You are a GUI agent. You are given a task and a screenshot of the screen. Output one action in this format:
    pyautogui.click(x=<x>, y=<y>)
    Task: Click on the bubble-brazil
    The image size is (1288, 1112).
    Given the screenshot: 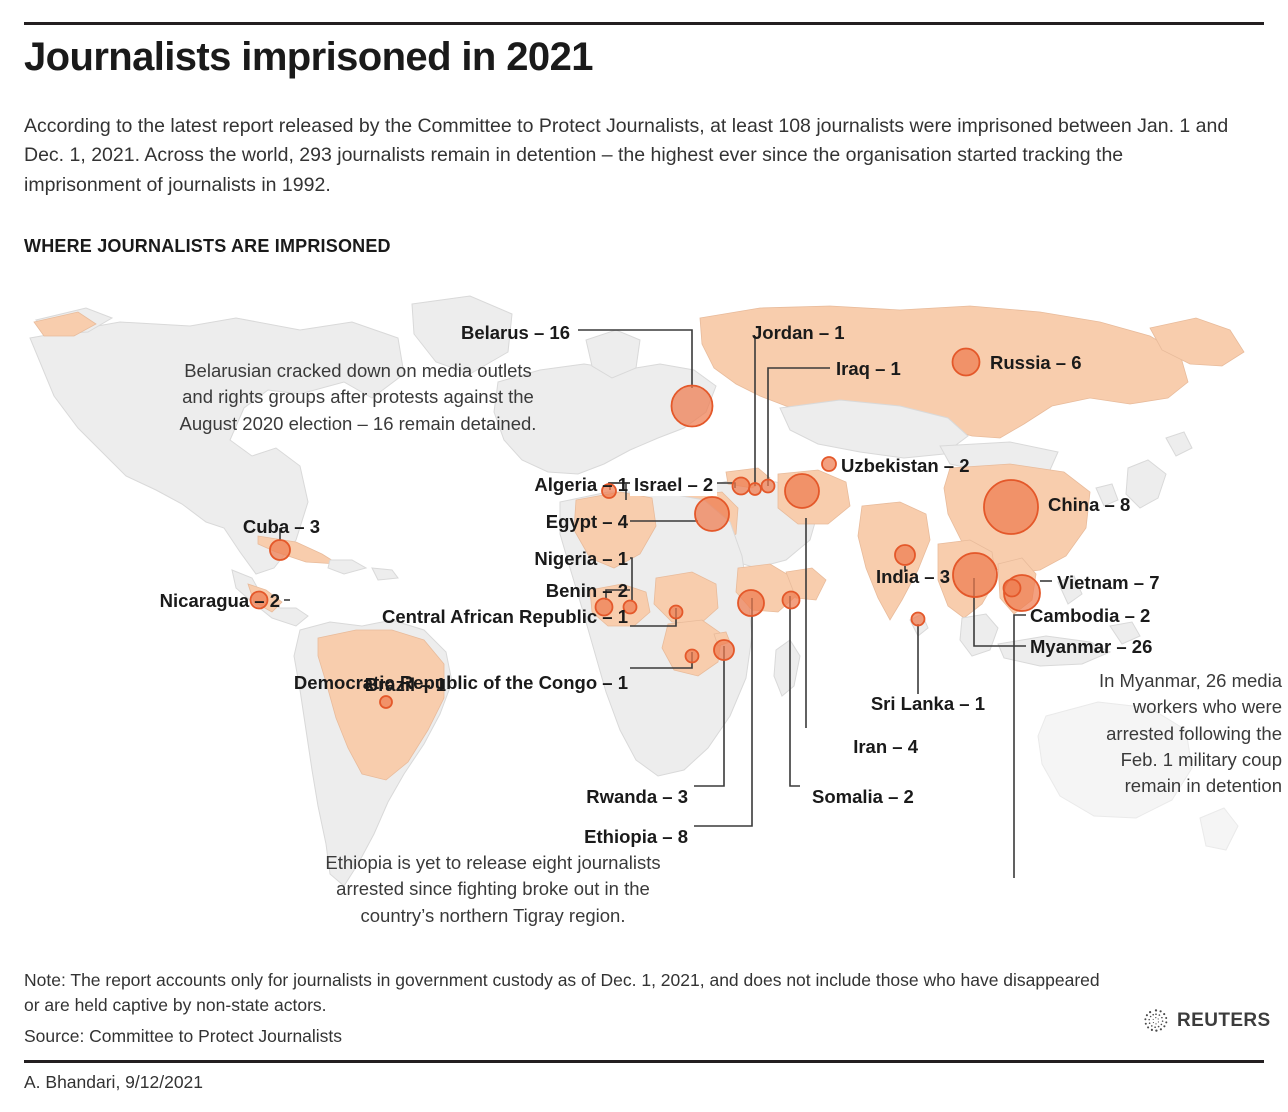 What is the action you would take?
    pyautogui.click(x=386, y=702)
    